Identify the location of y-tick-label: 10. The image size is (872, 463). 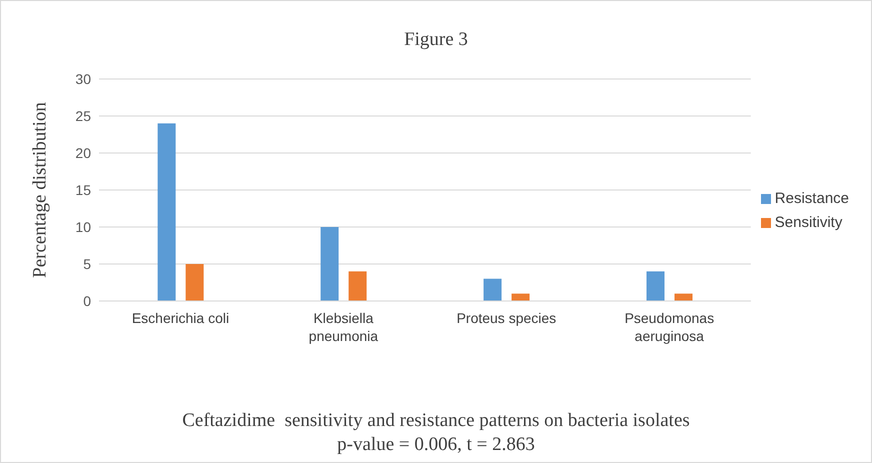
(83, 226).